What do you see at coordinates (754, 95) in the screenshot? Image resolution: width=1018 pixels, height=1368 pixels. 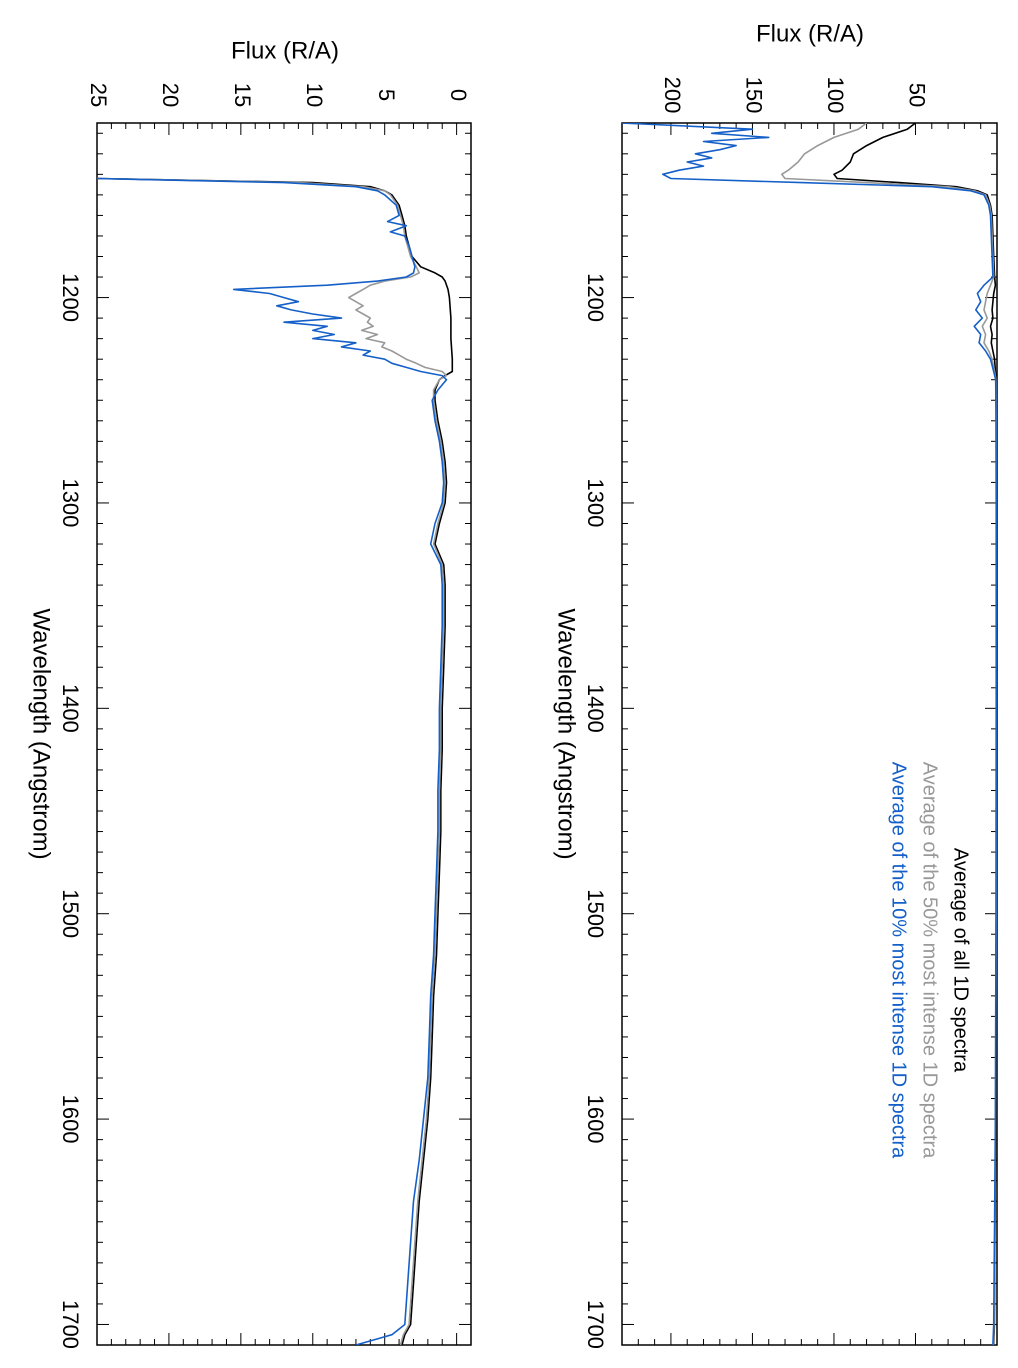 I see `y-tick-label: 150` at bounding box center [754, 95].